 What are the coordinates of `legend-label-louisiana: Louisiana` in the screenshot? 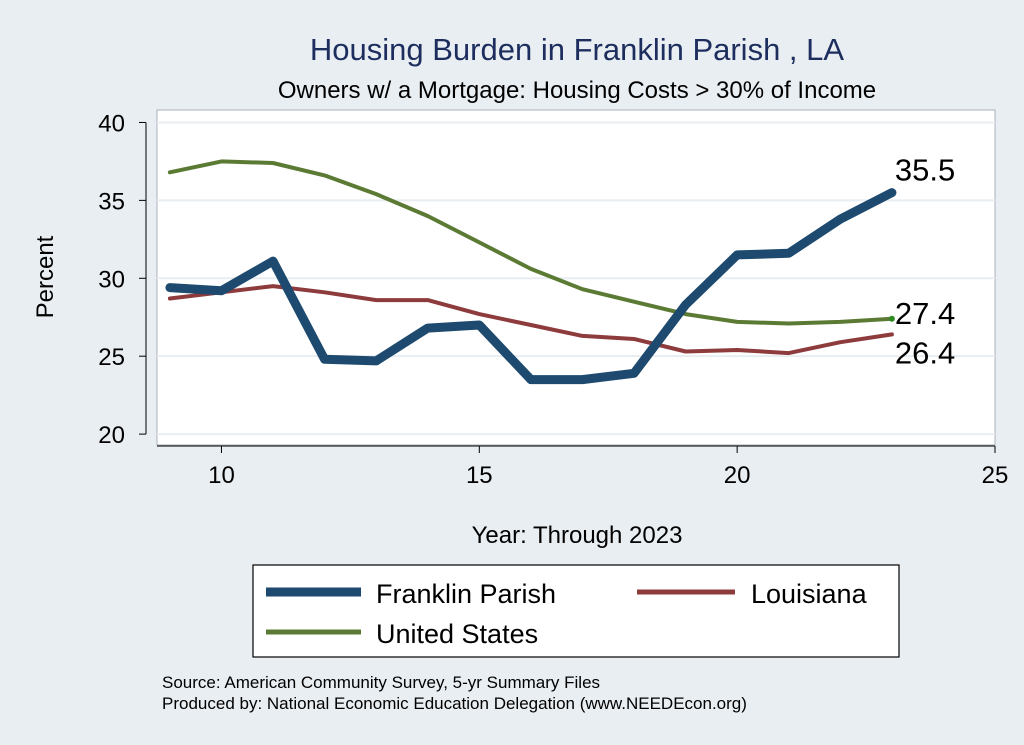 It's located at (809, 594).